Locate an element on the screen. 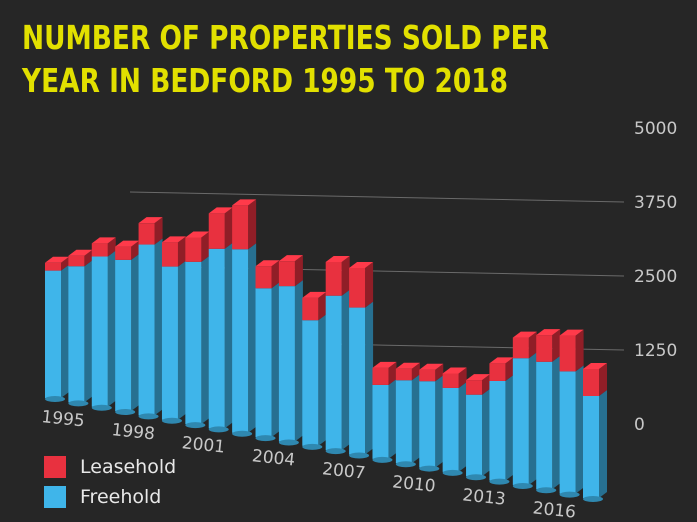 Image resolution: width=697 pixels, height=522 pixels. bar-2018 is located at coordinates (595, 432).